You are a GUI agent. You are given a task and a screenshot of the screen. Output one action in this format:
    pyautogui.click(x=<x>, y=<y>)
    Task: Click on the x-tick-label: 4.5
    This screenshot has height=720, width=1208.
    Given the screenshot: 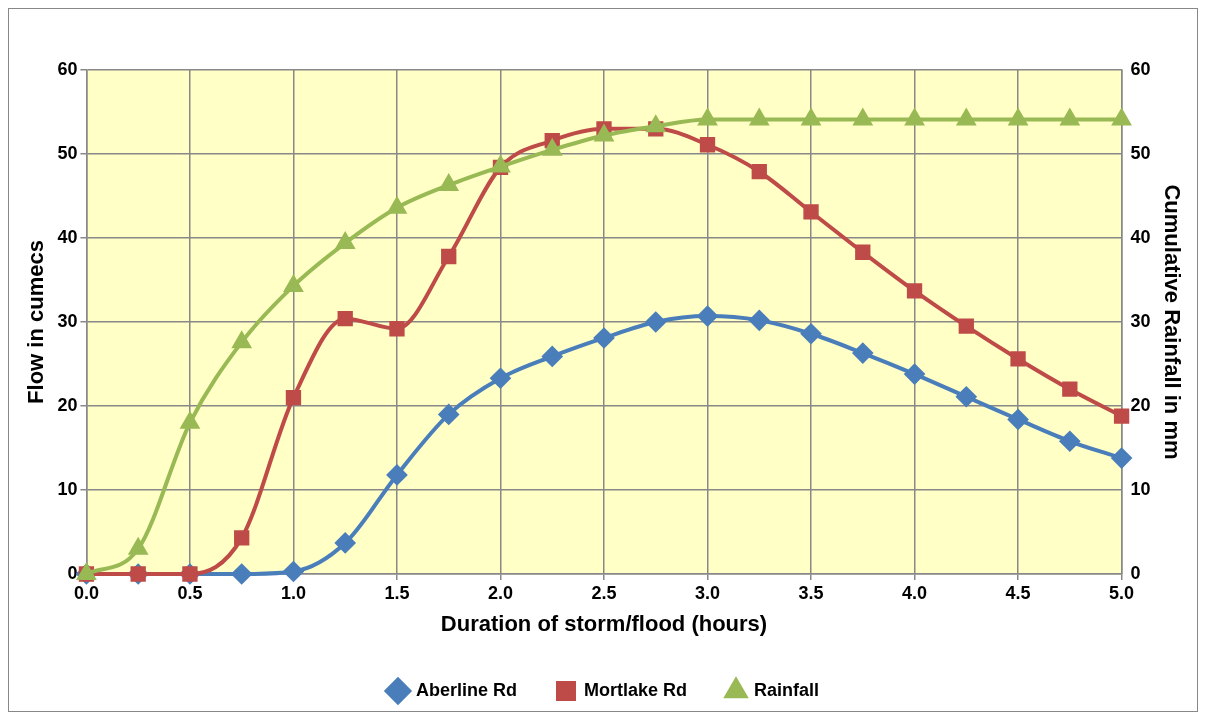 What is the action you would take?
    pyautogui.click(x=1018, y=592)
    